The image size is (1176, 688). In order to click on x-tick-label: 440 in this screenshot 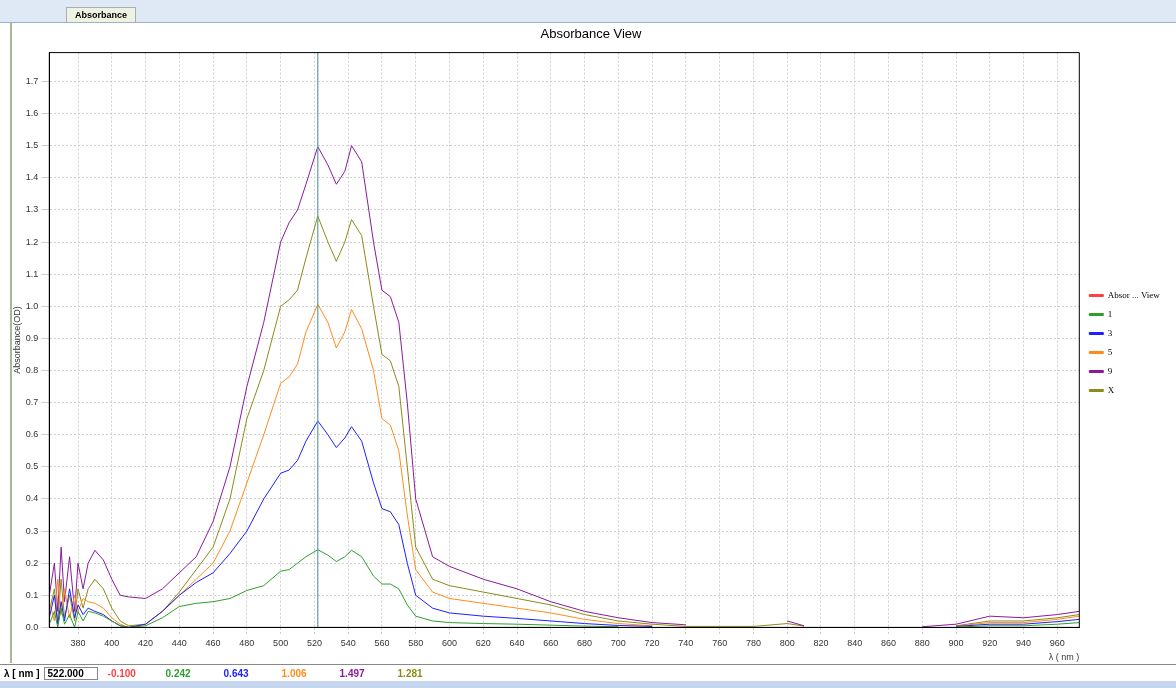, I will do `click(179, 643)`.